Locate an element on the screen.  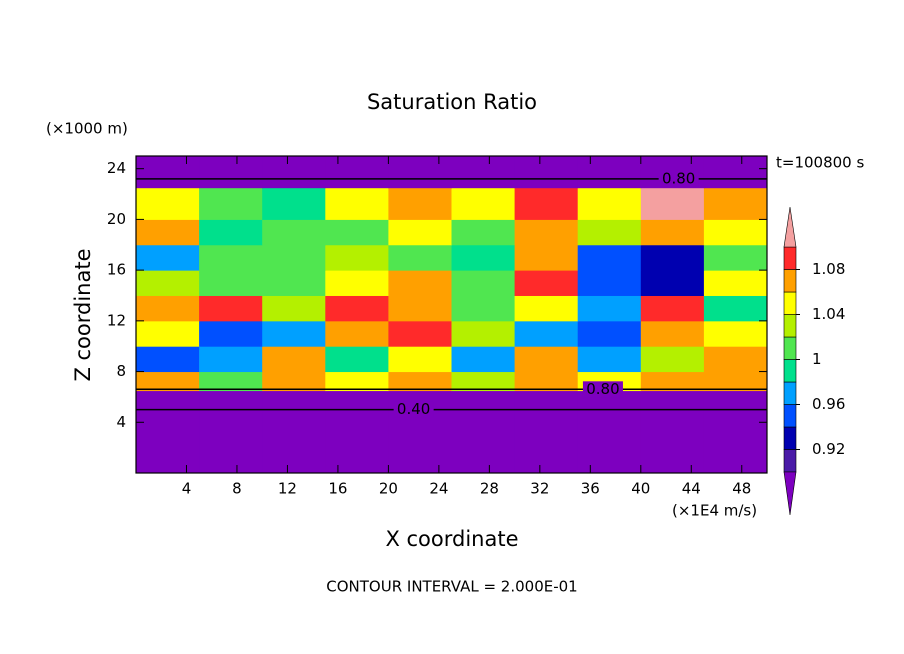
x-tick-label: 8 is located at coordinates (237, 489).